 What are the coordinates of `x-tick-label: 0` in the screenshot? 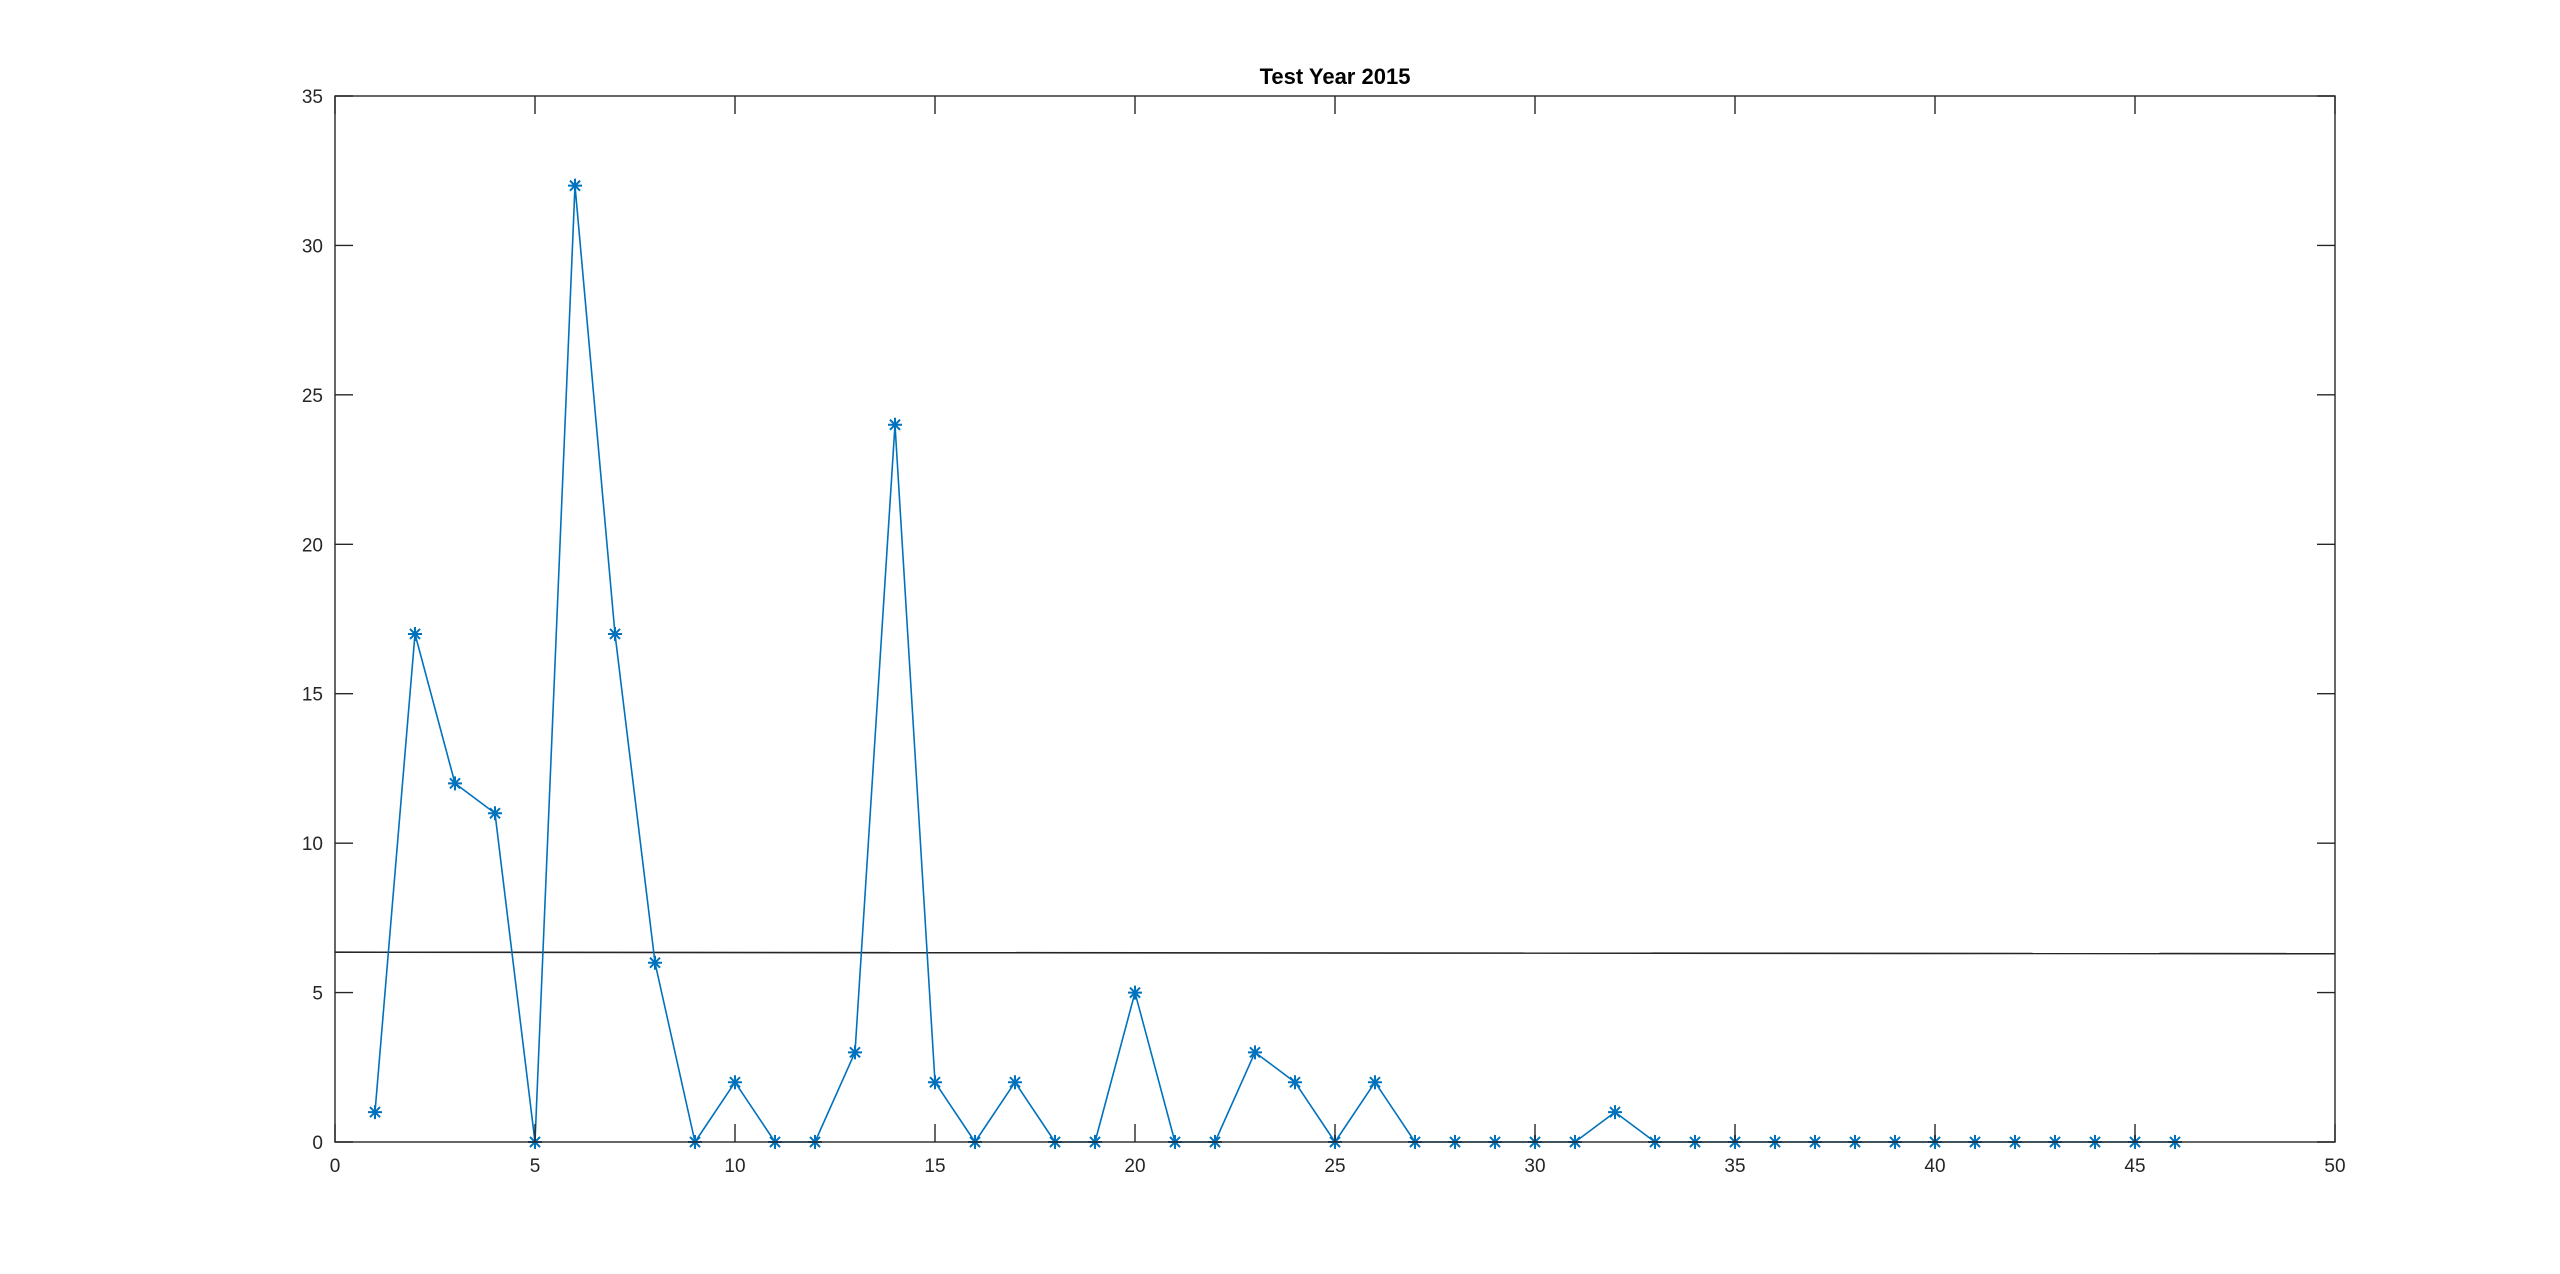 It's located at (335, 1166).